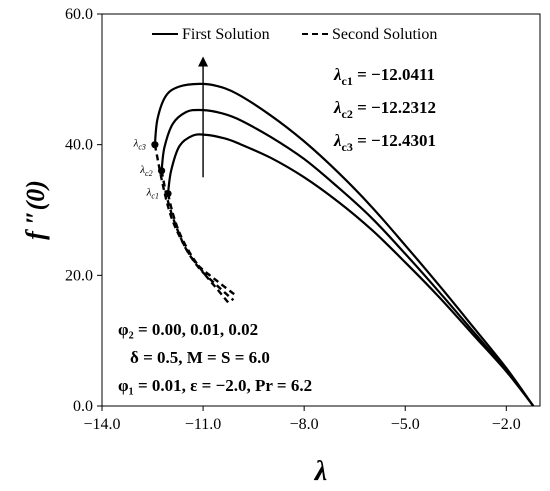 The image size is (550, 491). What do you see at coordinates (197, 236) in the screenshot?
I see `series-line-5-second` at bounding box center [197, 236].